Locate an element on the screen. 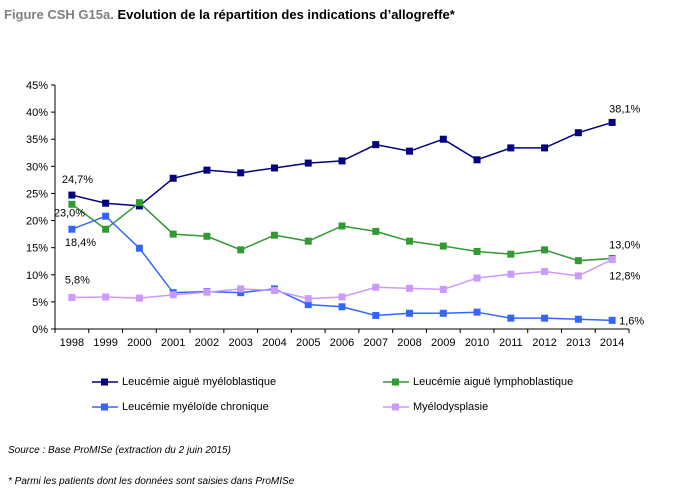 Image resolution: width=674 pixels, height=502 pixels. data-label: 1,6% is located at coordinates (631, 321).